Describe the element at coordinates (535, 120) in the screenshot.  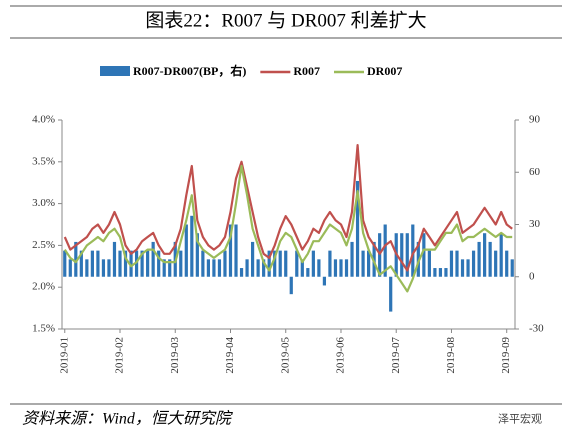
I see `y2-tick-label: 90` at that location.